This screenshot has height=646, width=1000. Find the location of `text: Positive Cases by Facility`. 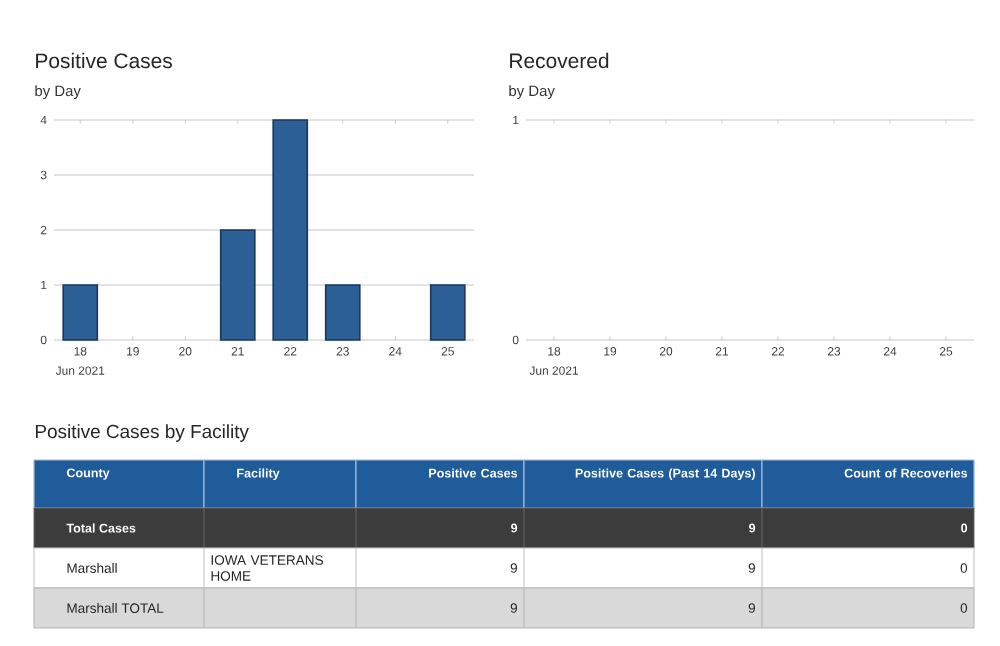

text: Positive Cases by Facility is located at coordinates (142, 433).